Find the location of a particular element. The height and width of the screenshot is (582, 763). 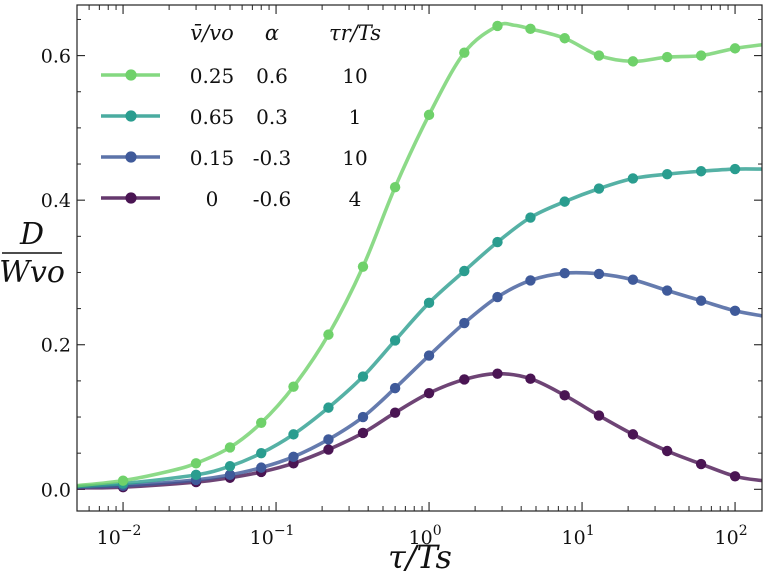

legend-row-0: 0.25 0.6 10 is located at coordinates (234, 76).